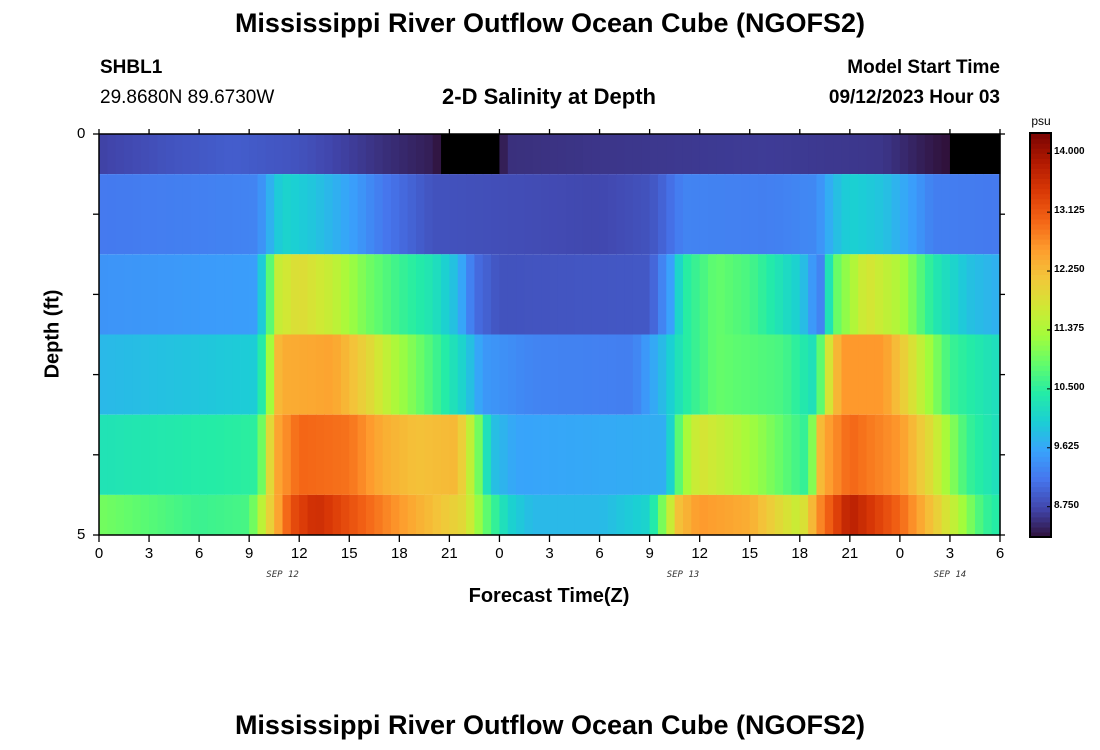 This screenshot has width=1100, height=750. What do you see at coordinates (1041, 121) in the screenshot?
I see `colorbar-unit: psu` at bounding box center [1041, 121].